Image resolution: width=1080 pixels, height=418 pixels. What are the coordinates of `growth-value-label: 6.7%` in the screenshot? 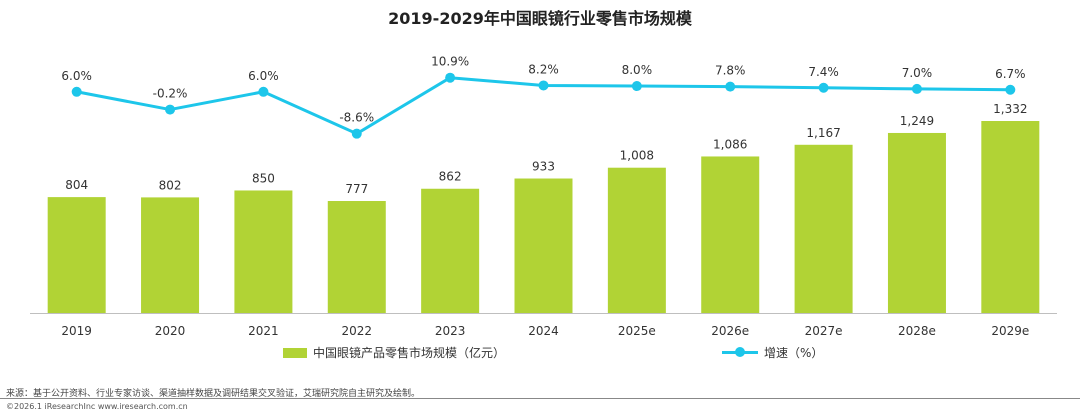 It's located at (1010, 74).